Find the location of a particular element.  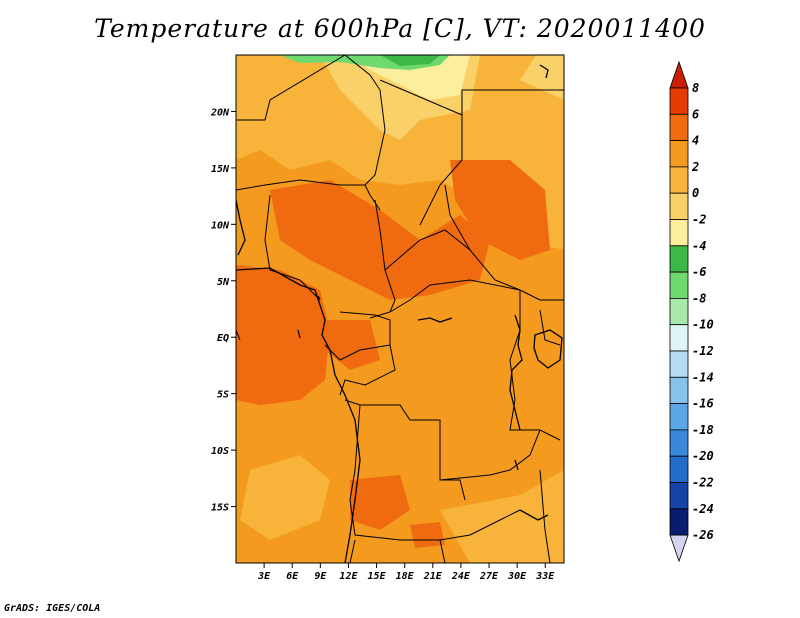

lat-axis: 20N 15N 10N 5N EQ 5S 10S 15S is located at coordinates (223, 310).